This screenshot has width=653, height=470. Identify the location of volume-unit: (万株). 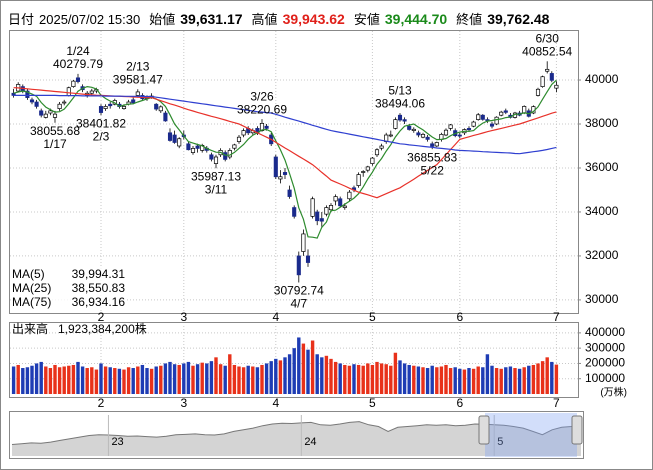
(613, 392).